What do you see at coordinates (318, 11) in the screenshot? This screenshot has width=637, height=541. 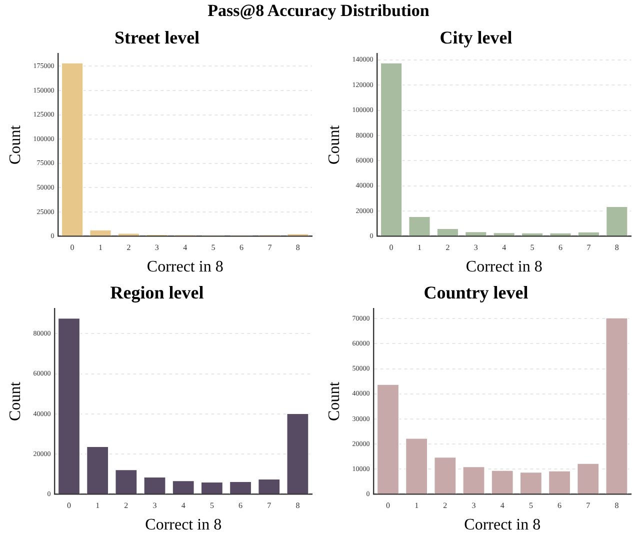 I see `text: Pass@8 Accuracy Distribution` at bounding box center [318, 11].